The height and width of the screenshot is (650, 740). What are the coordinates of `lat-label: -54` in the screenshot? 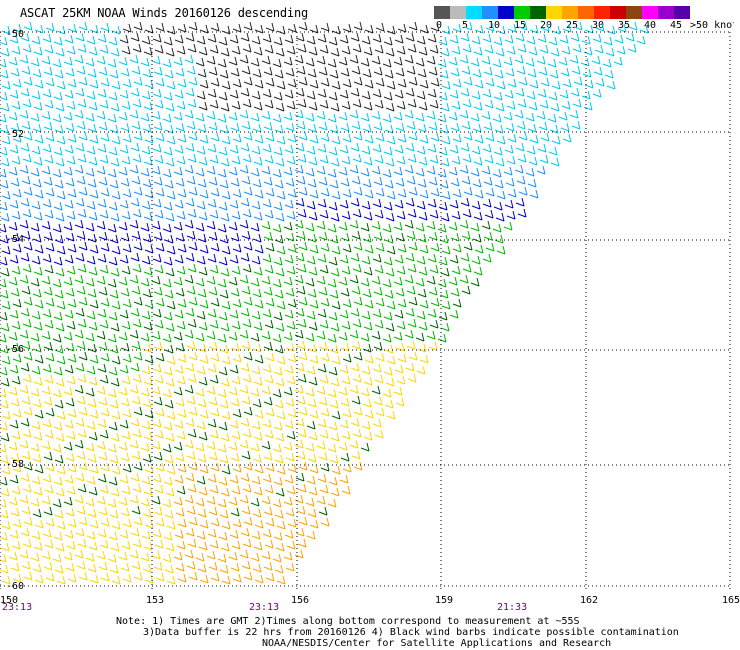 It's located at (15, 239).